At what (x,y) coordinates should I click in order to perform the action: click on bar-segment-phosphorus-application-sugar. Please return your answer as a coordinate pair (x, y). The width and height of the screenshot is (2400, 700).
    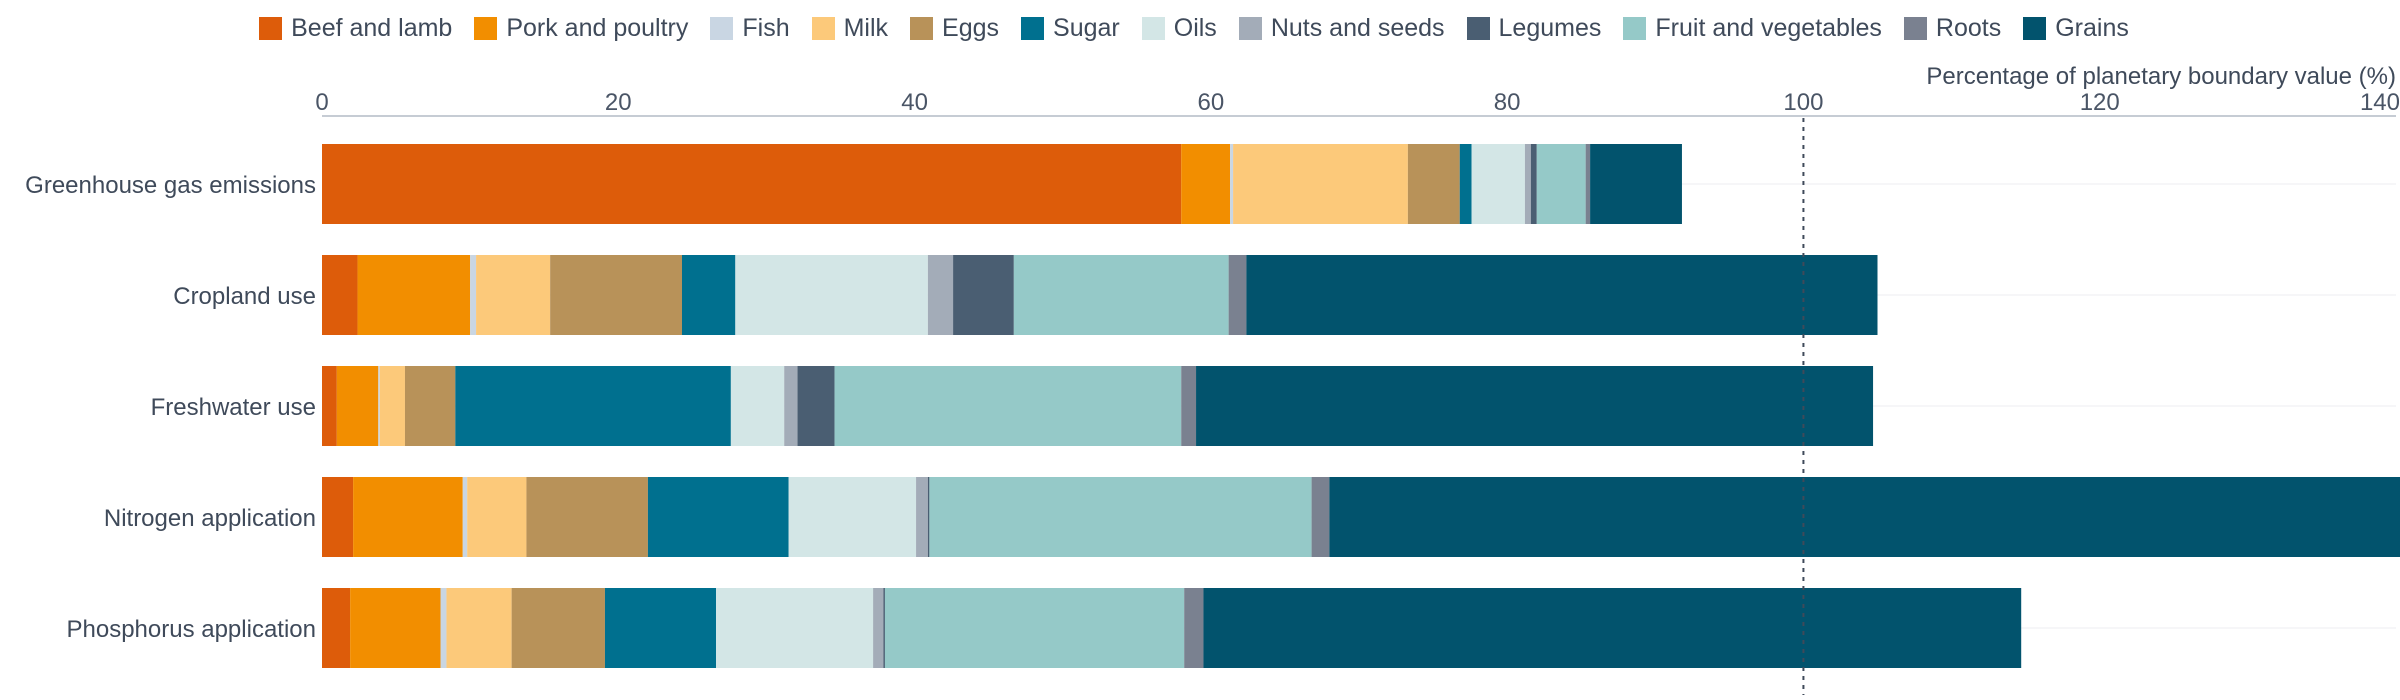
    Looking at the image, I should click on (660, 628).